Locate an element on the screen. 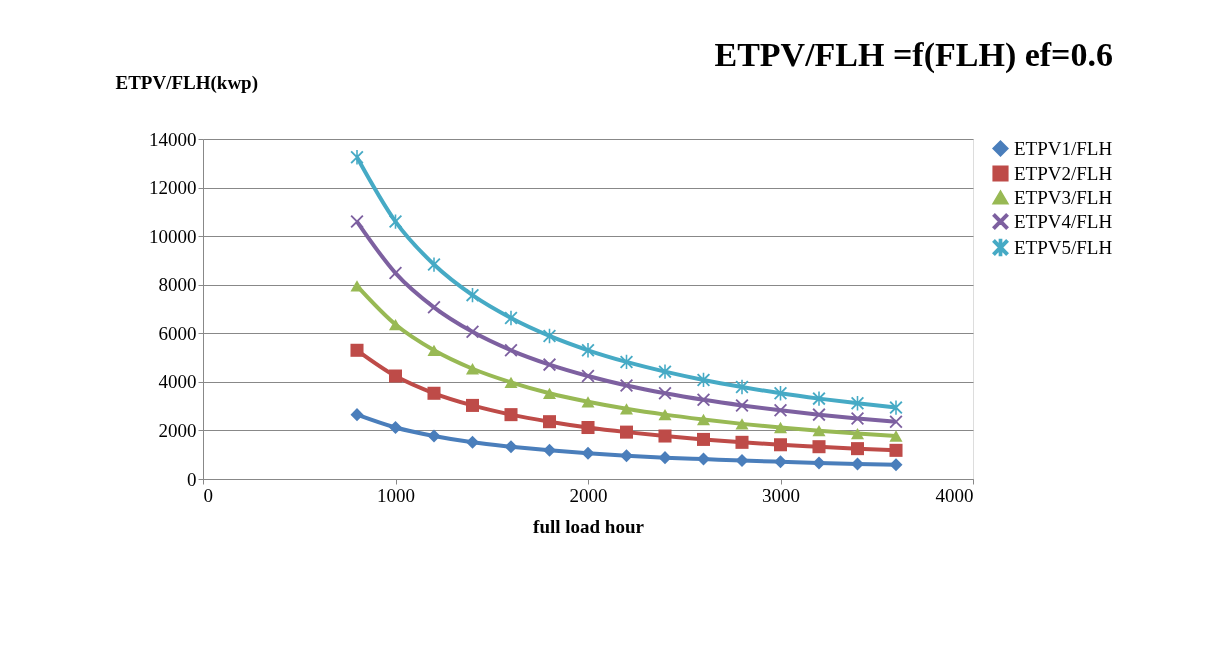 The height and width of the screenshot is (648, 1230). legend-label: ETPV2/FLH is located at coordinates (1063, 173).